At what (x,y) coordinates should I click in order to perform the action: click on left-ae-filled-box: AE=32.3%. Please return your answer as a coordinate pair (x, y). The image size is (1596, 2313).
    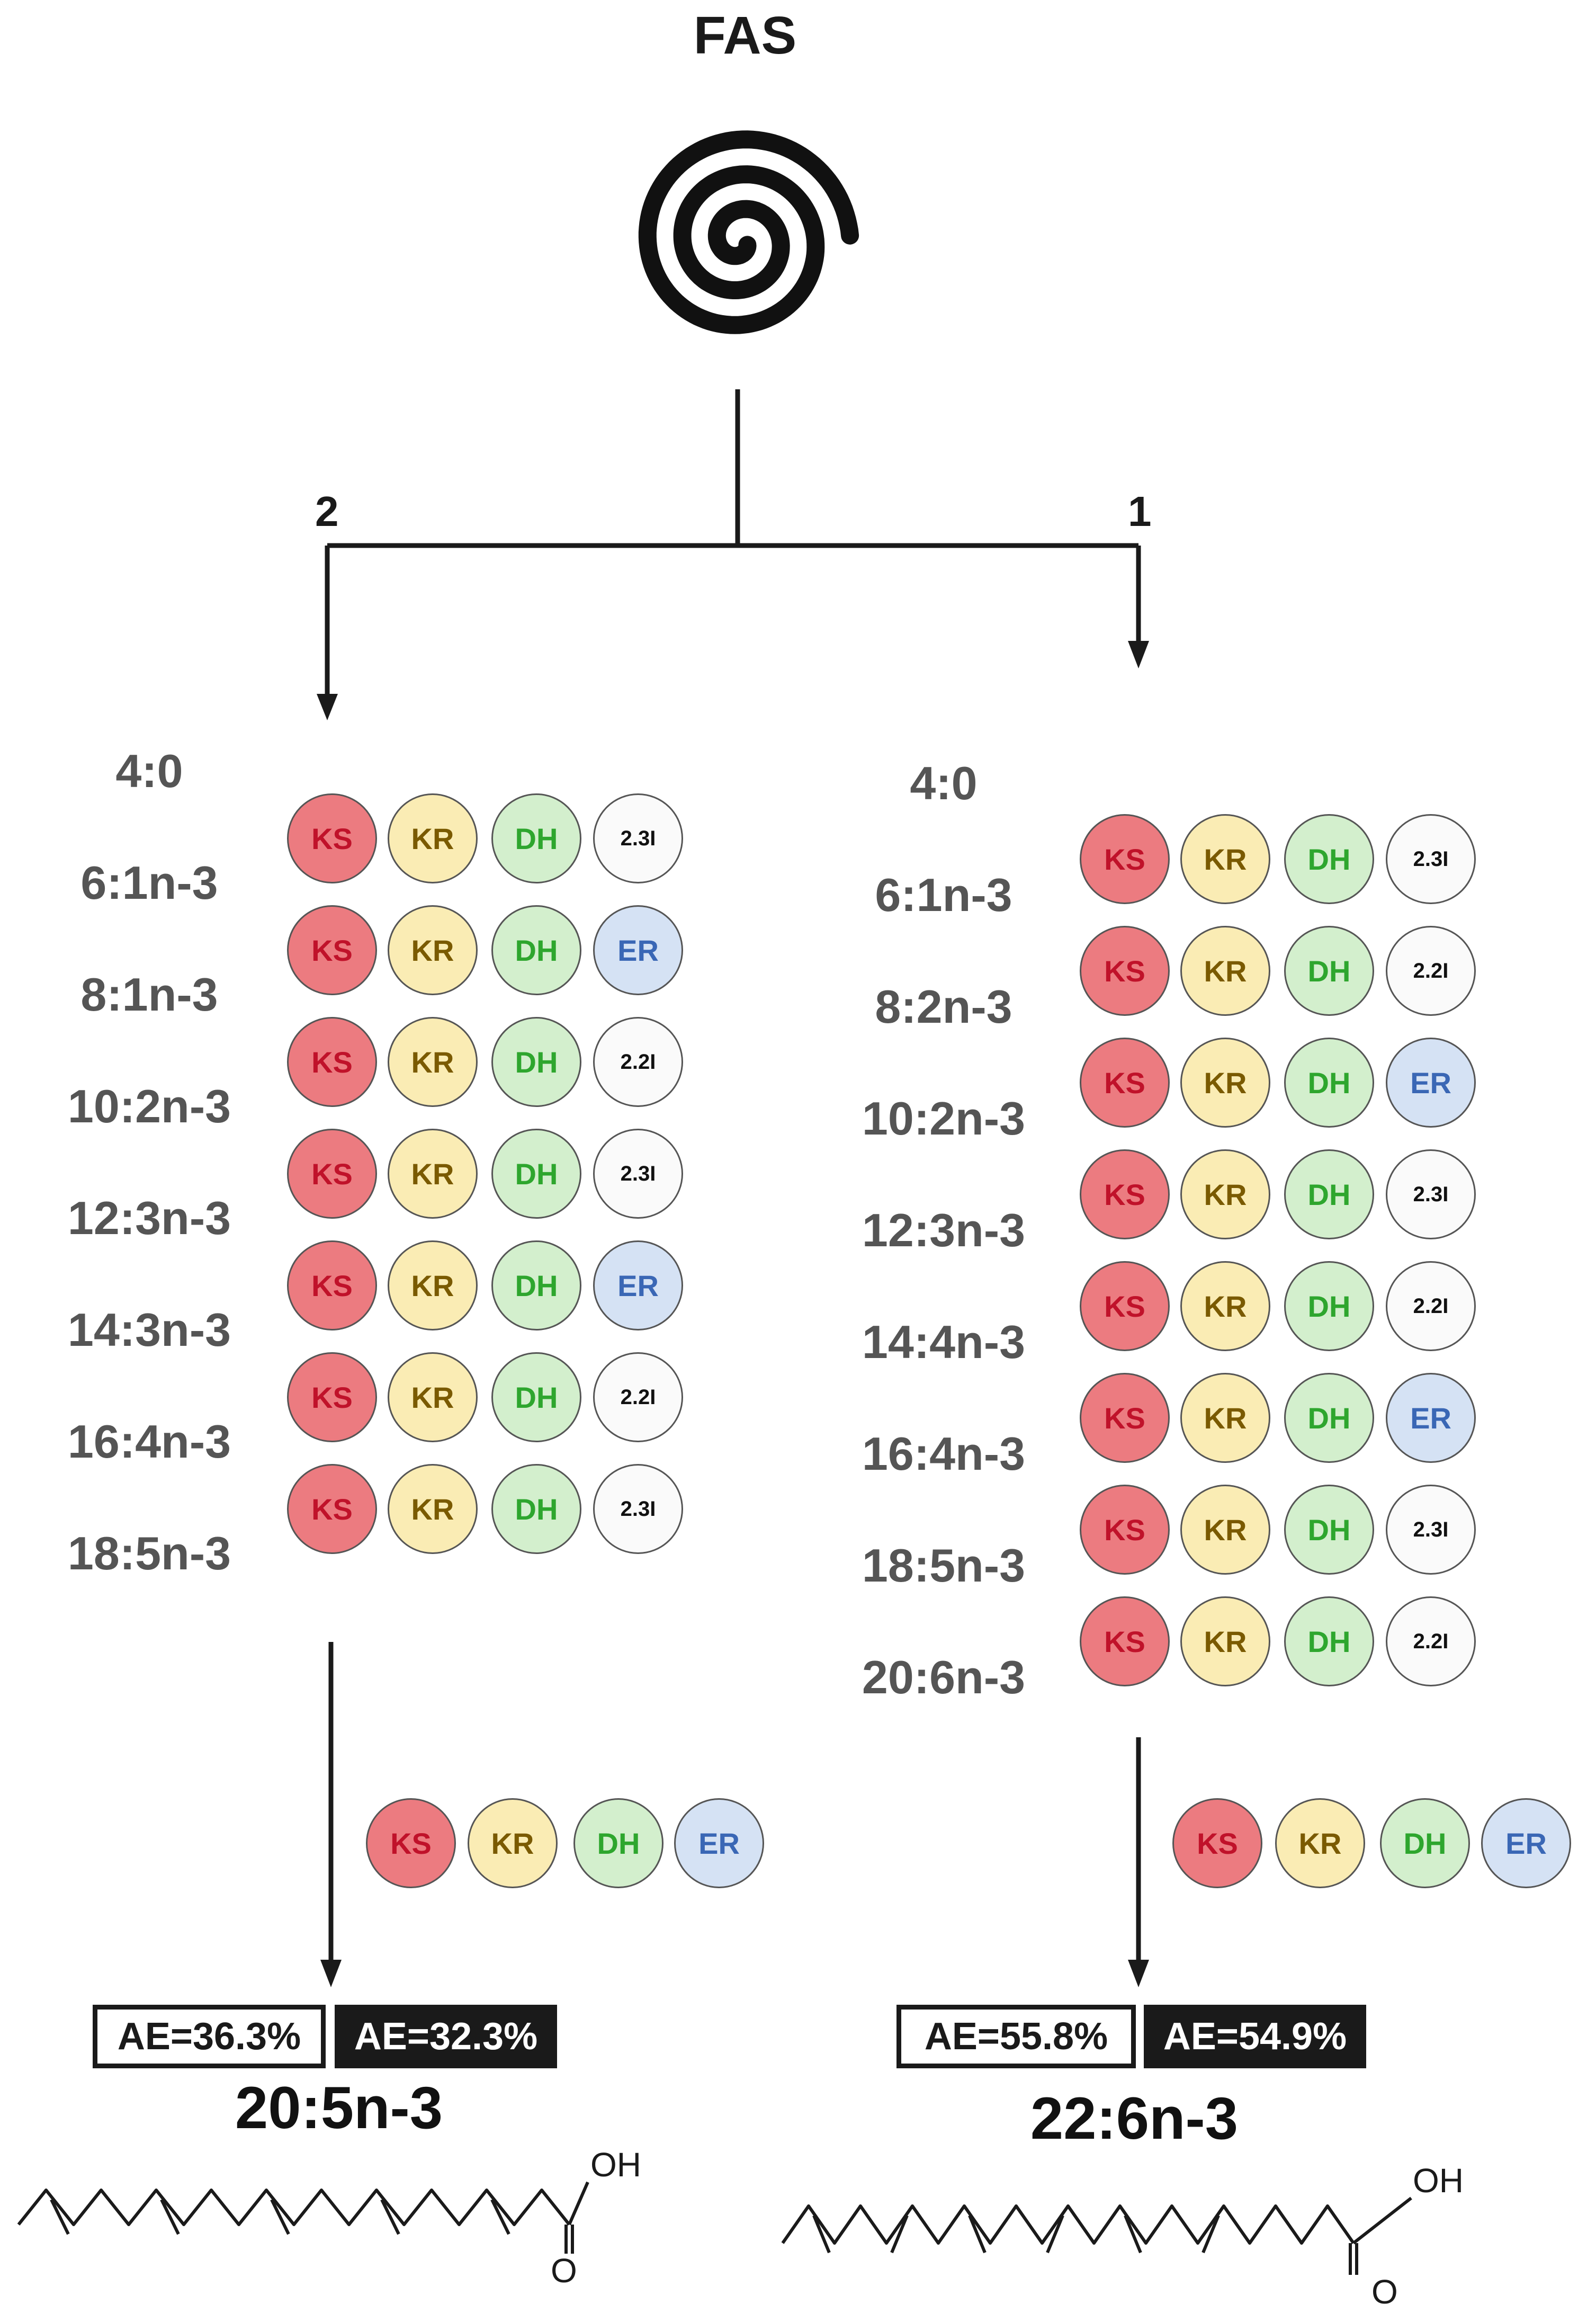
    Looking at the image, I should click on (446, 2037).